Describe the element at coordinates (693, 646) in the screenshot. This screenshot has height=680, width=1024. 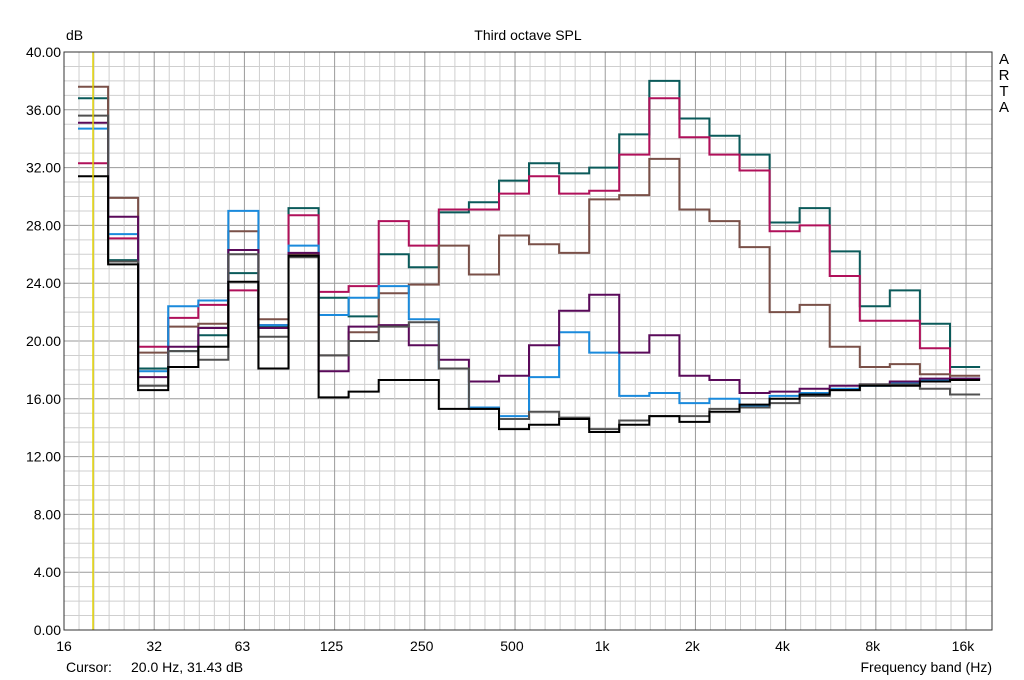
I see `x-tick-label: 2k` at that location.